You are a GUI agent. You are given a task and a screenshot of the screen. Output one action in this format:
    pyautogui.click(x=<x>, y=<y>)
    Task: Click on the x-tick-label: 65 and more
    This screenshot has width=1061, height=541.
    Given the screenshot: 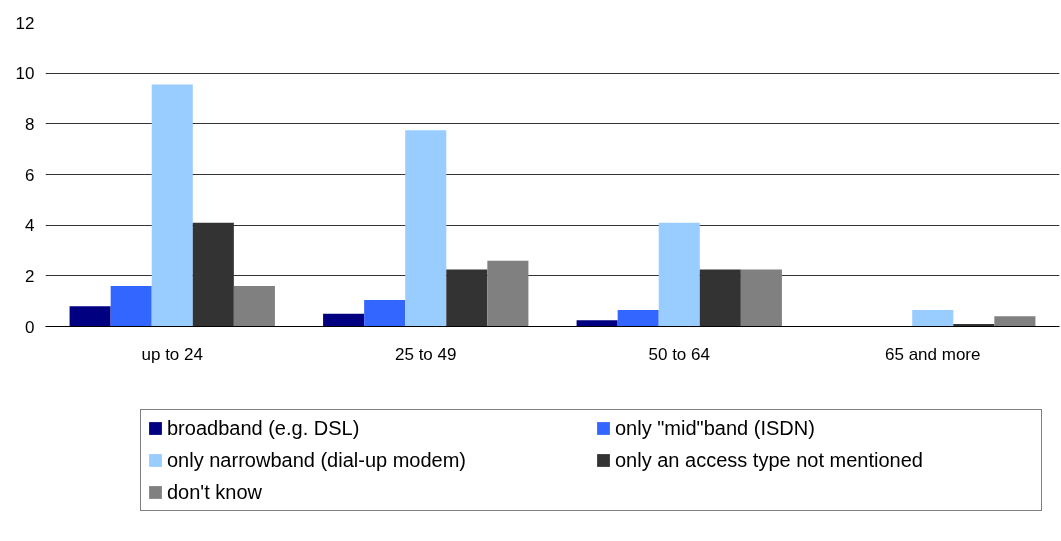 What is the action you would take?
    pyautogui.click(x=933, y=354)
    